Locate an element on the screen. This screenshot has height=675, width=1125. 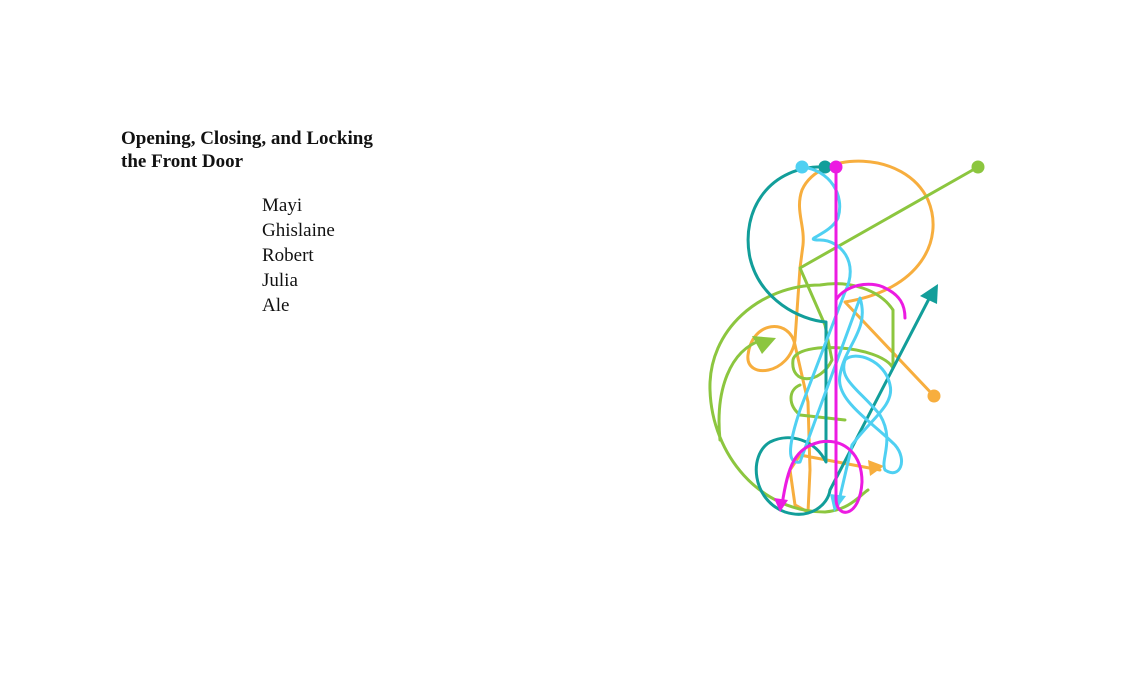
sky-start-dot is located at coordinates (802, 167).